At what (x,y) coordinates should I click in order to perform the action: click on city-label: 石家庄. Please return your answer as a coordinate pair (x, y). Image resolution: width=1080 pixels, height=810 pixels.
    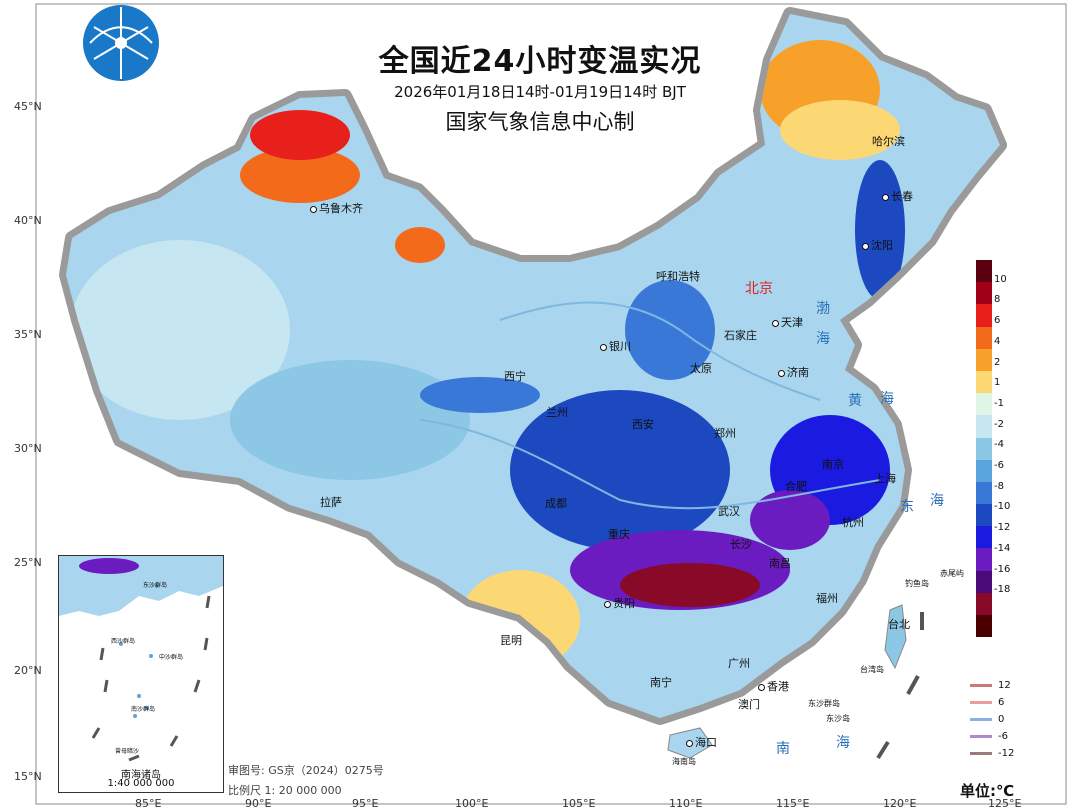
    Looking at the image, I should click on (740, 335).